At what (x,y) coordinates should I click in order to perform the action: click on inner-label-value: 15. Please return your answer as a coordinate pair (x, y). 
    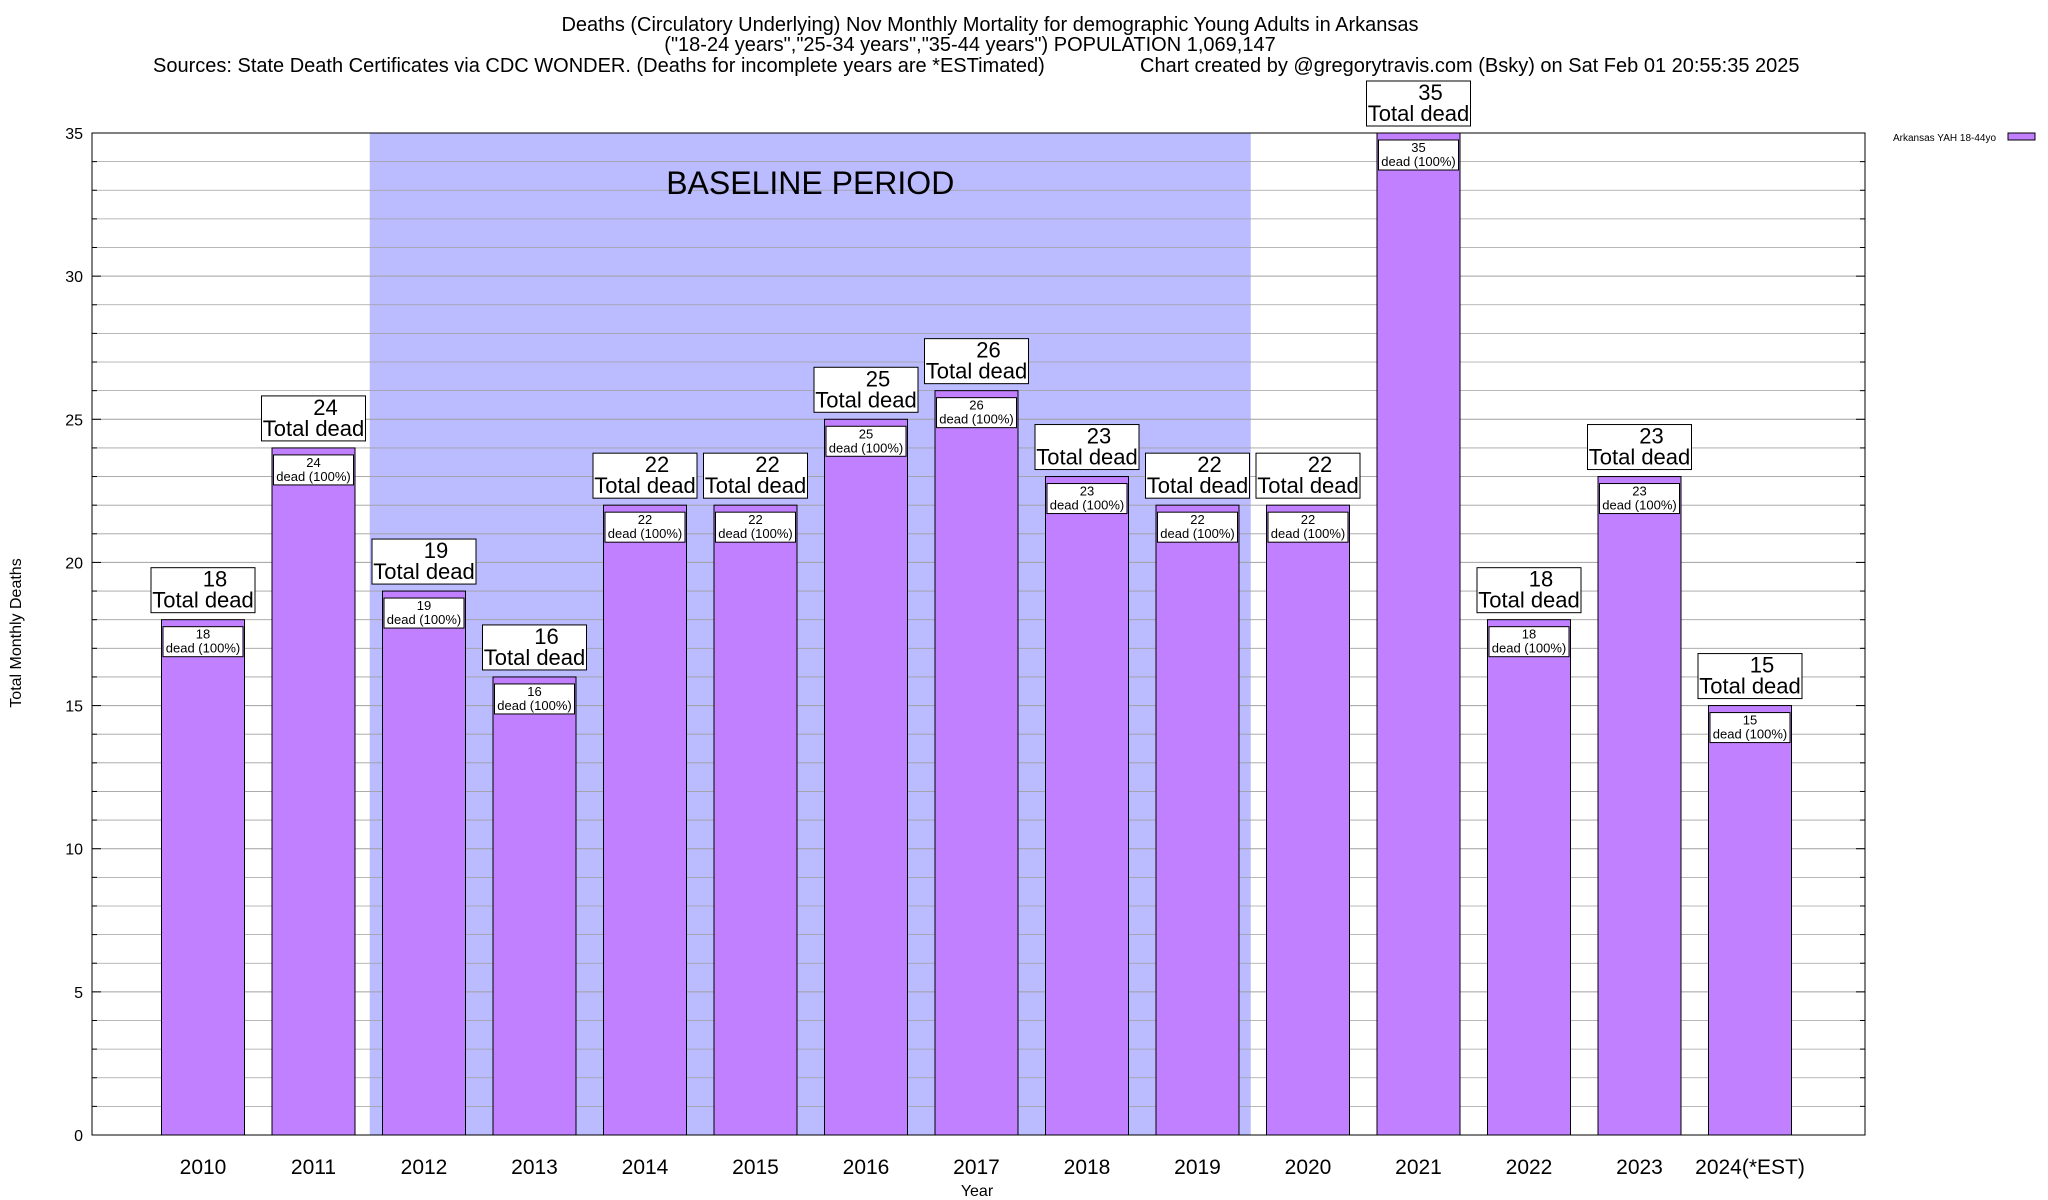
    Looking at the image, I should click on (1750, 720).